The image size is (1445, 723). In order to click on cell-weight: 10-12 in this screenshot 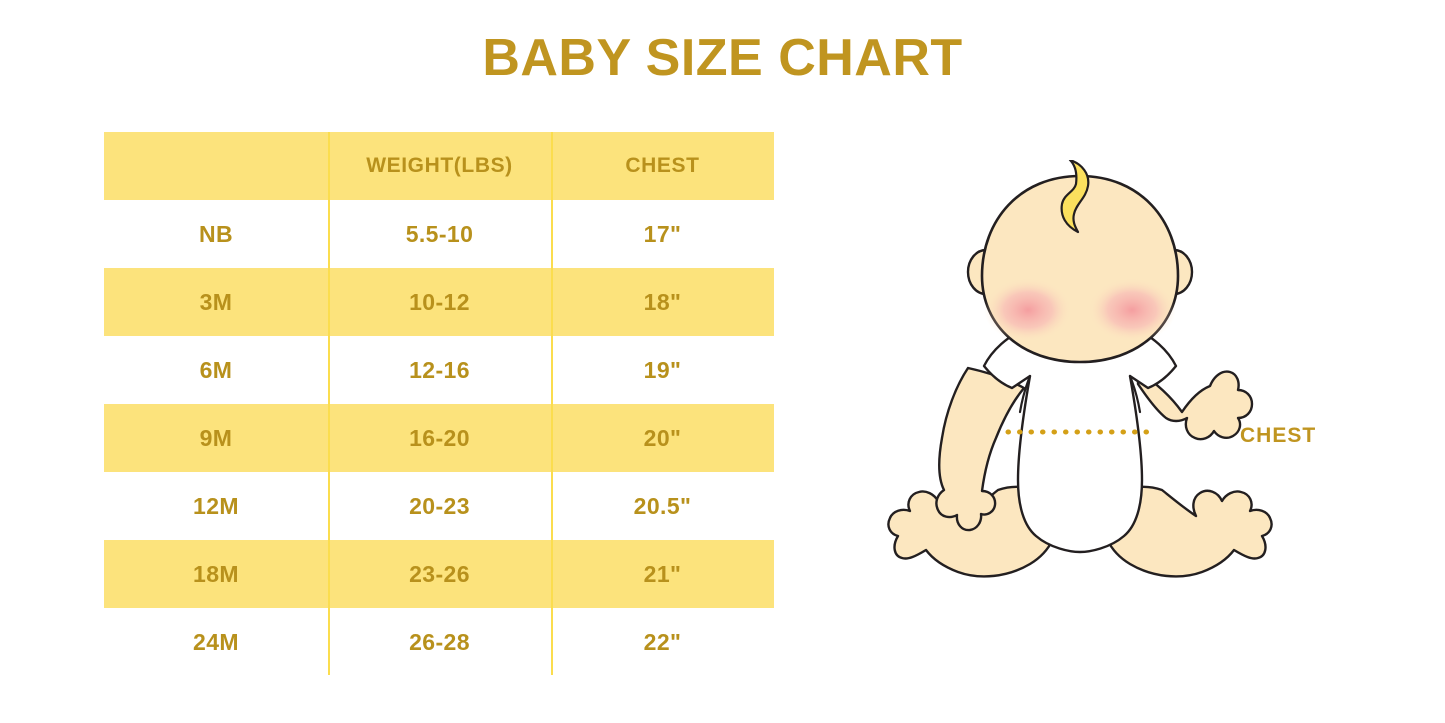, I will do `click(439, 302)`.